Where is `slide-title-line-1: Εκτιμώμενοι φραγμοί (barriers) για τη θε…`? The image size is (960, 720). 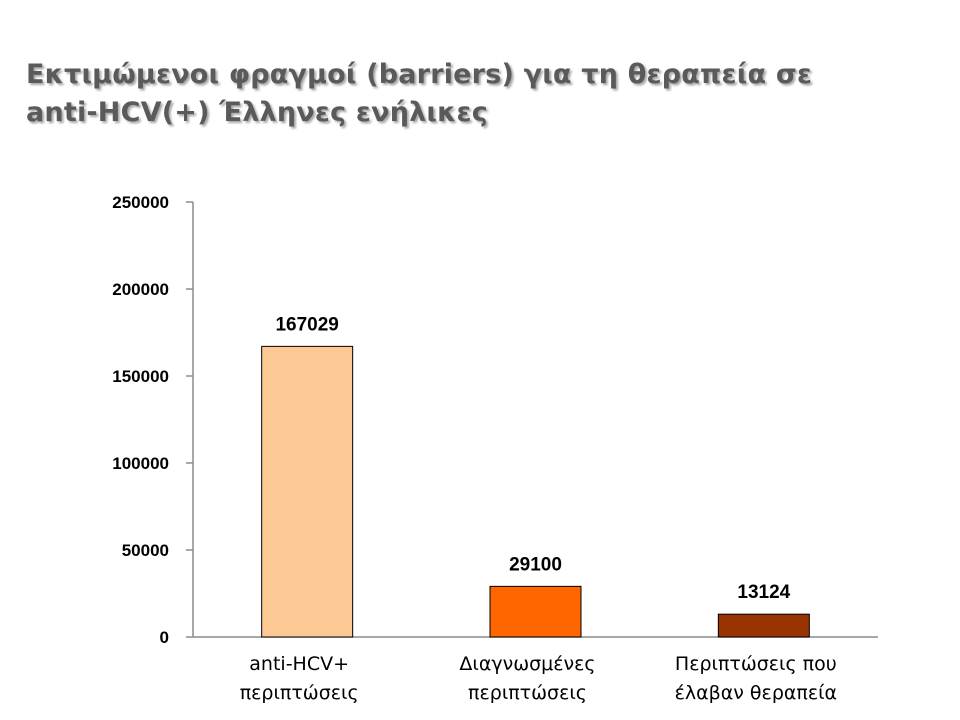
slide-title-line-1: Εκτιμώμενοι φραγμοί (barriers) για τη θε… is located at coordinates (419, 74).